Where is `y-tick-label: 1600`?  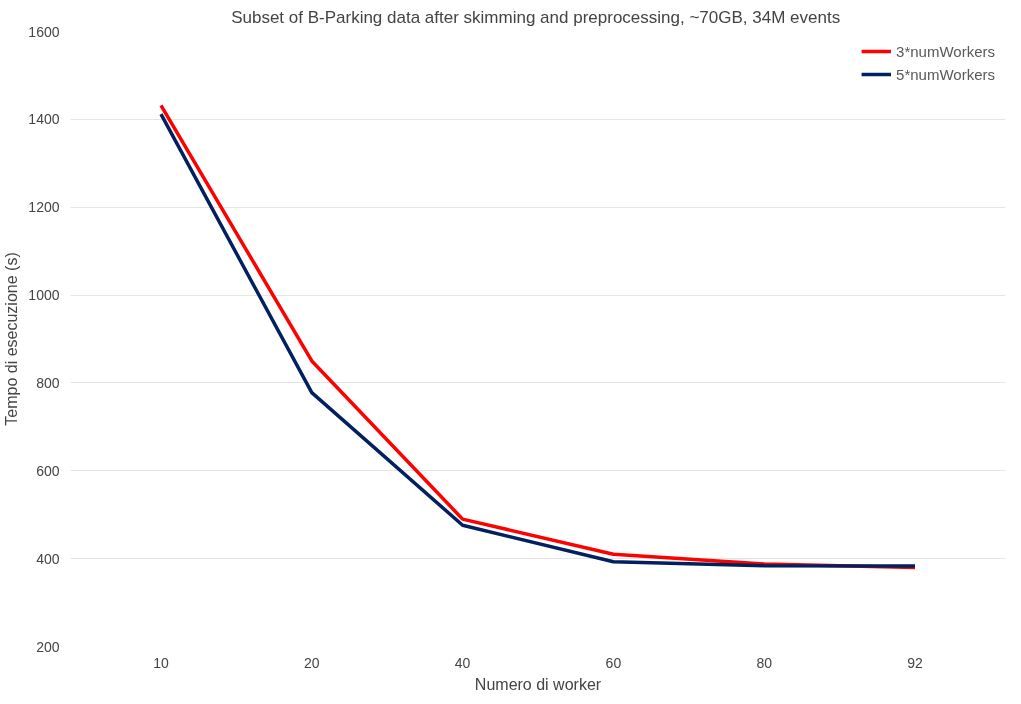
y-tick-label: 1600 is located at coordinates (44, 31).